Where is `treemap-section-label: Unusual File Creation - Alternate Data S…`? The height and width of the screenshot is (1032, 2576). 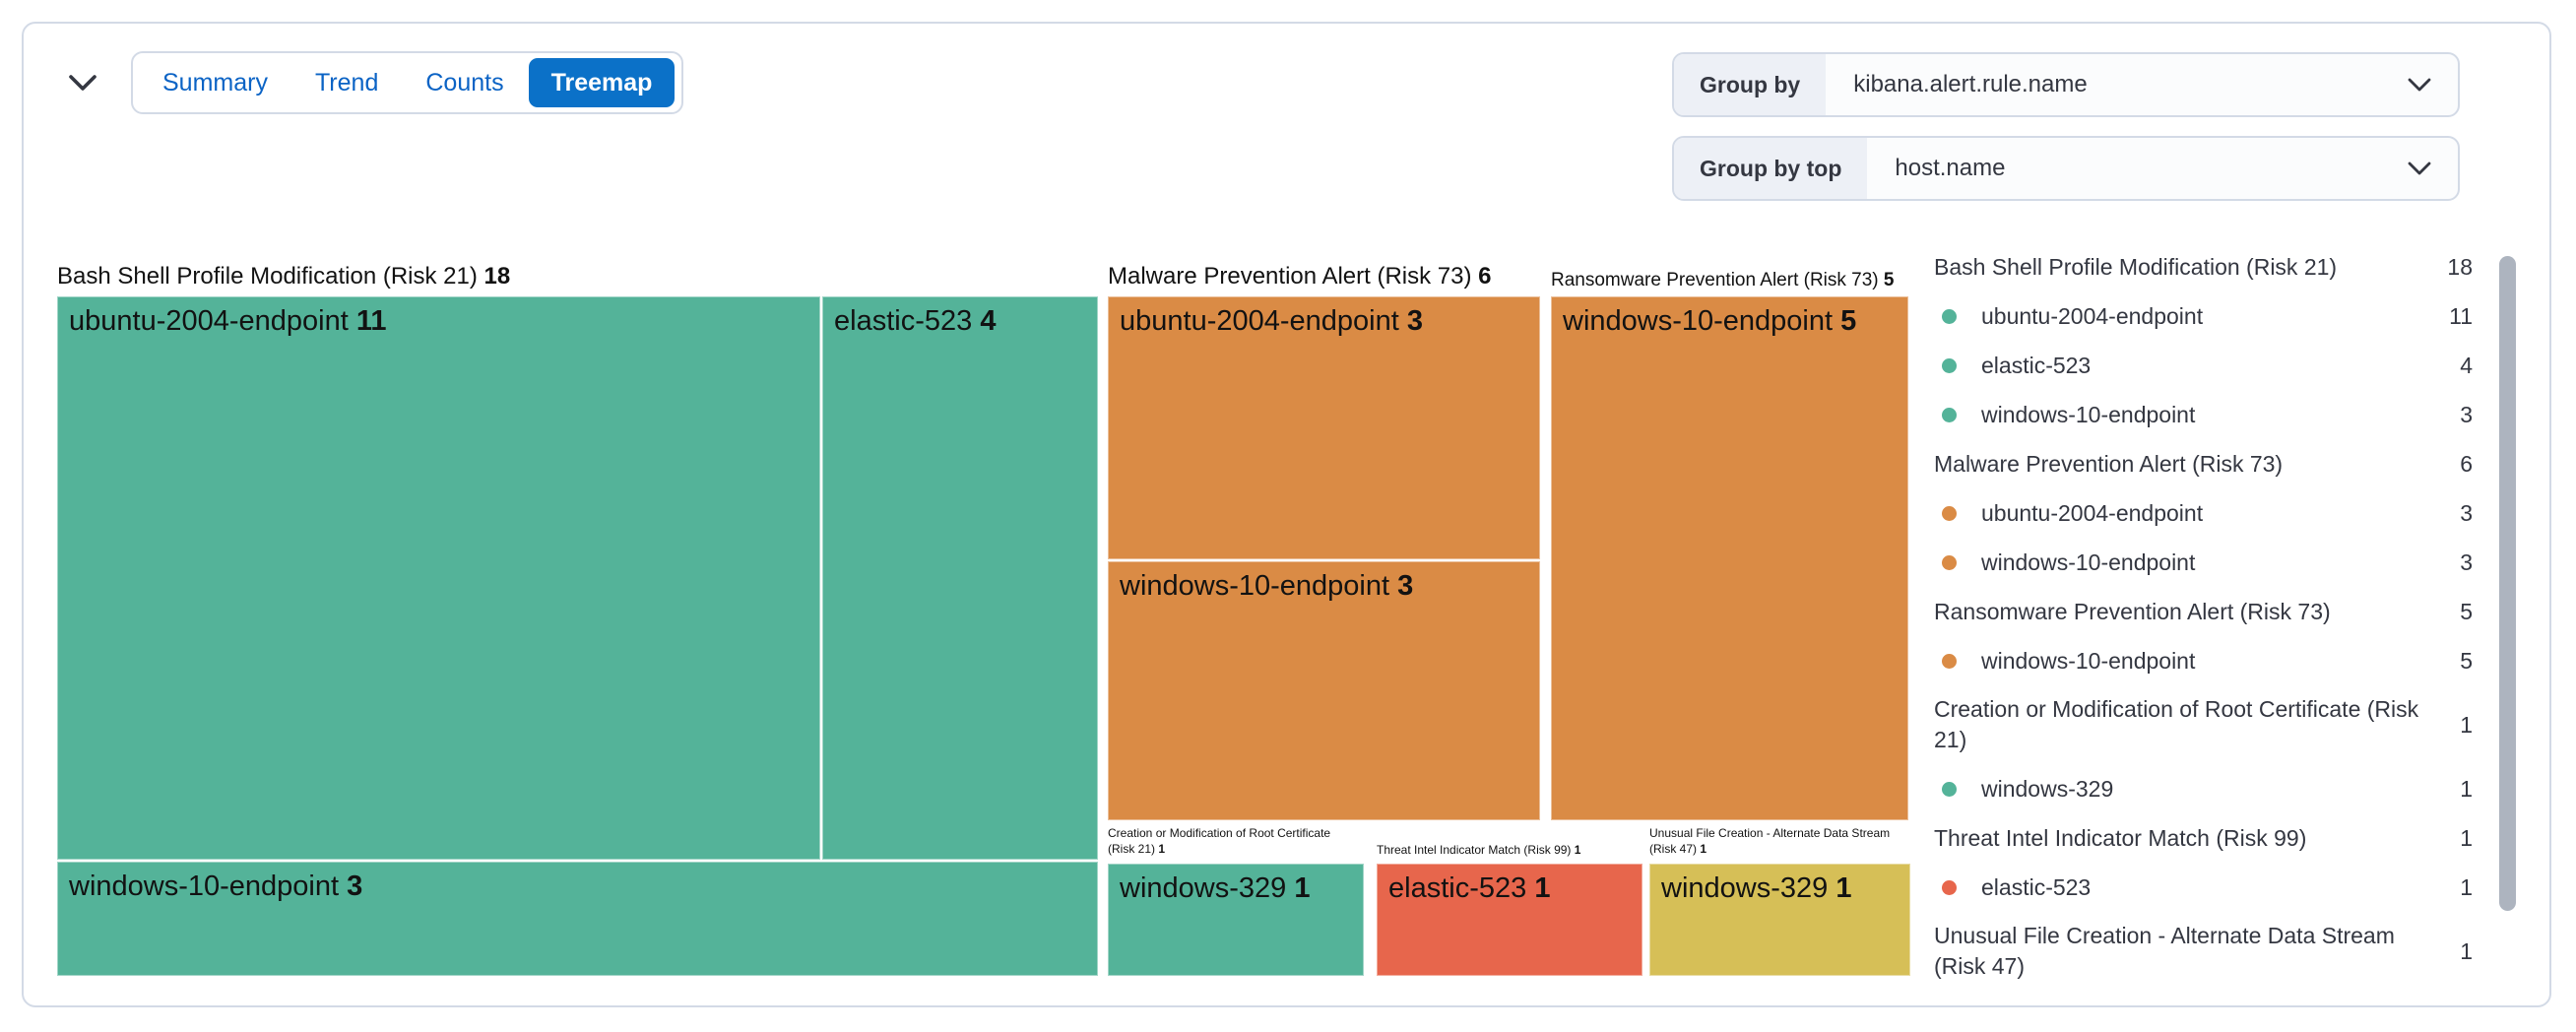 treemap-section-label: Unusual File Creation - Alternate Data S… is located at coordinates (1779, 842).